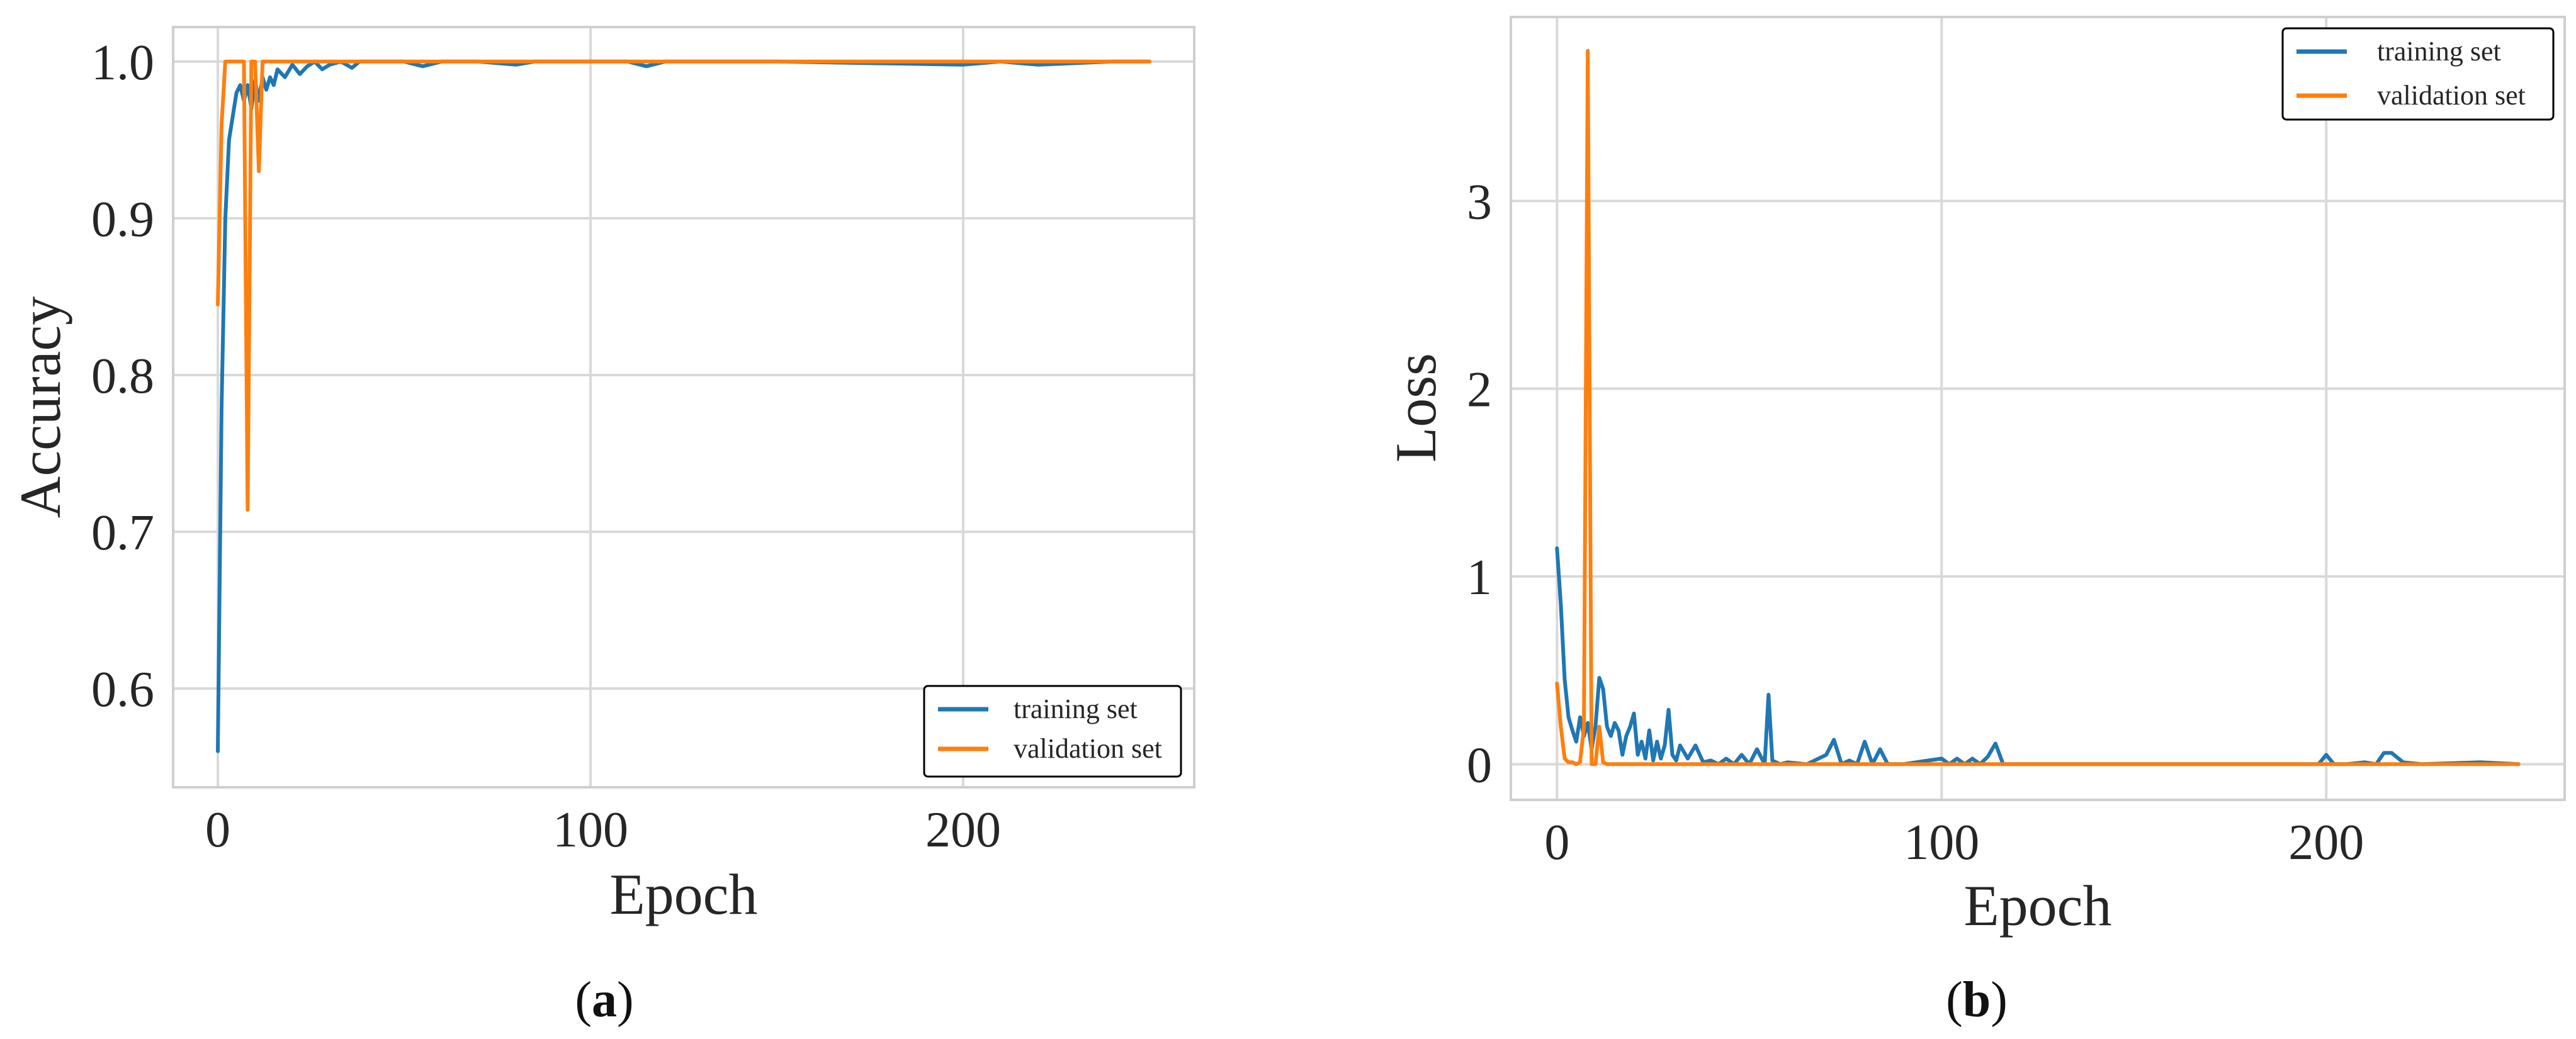  I want to click on accuracy-caption-open: (, so click(583, 1000).